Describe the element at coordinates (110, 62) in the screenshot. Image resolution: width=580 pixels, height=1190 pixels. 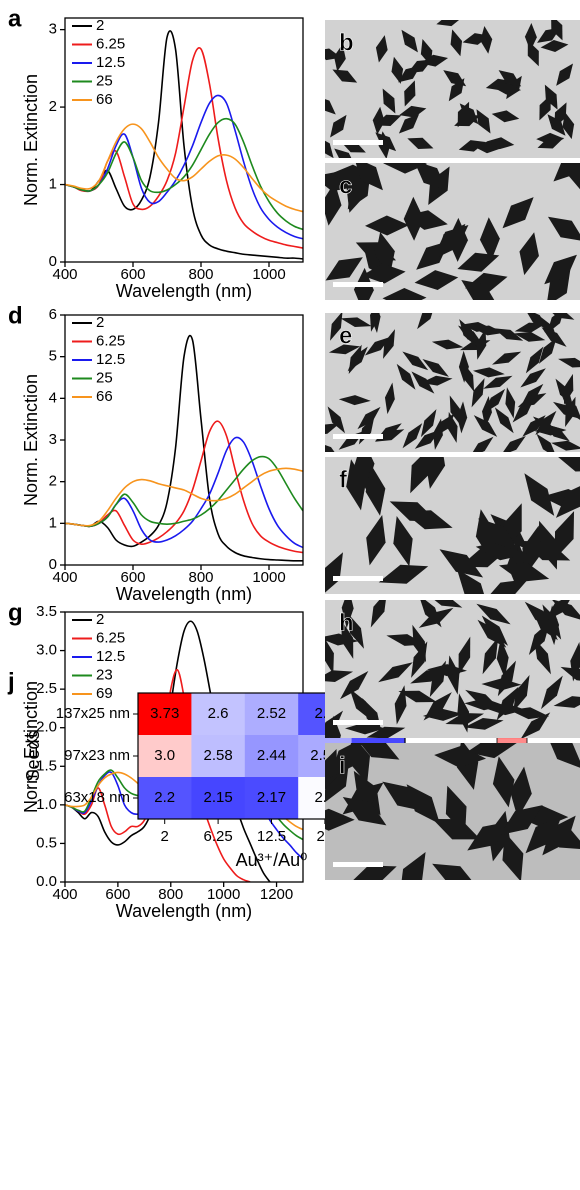
I see `legend-label: 12.5` at that location.